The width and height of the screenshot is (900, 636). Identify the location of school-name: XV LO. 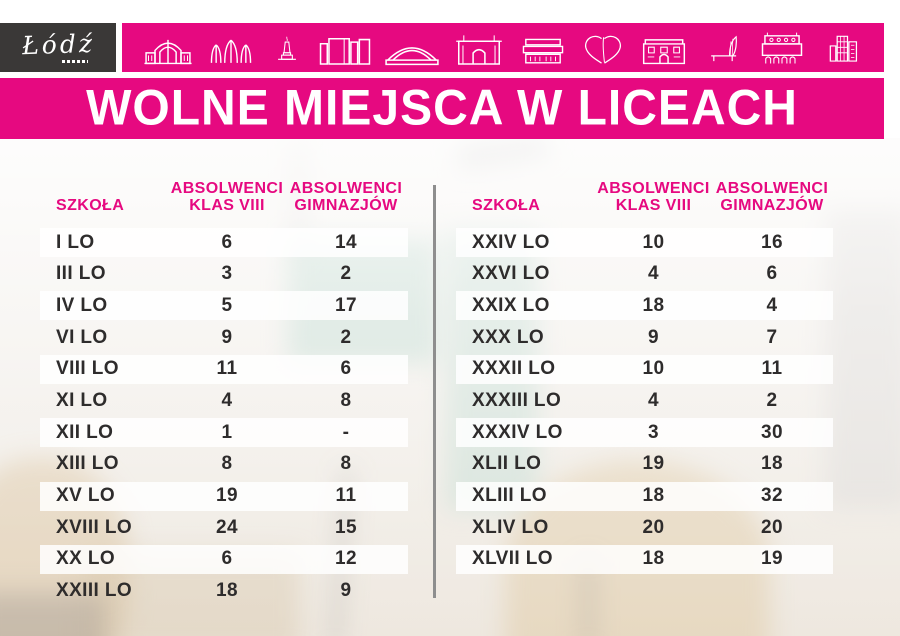
(86, 495).